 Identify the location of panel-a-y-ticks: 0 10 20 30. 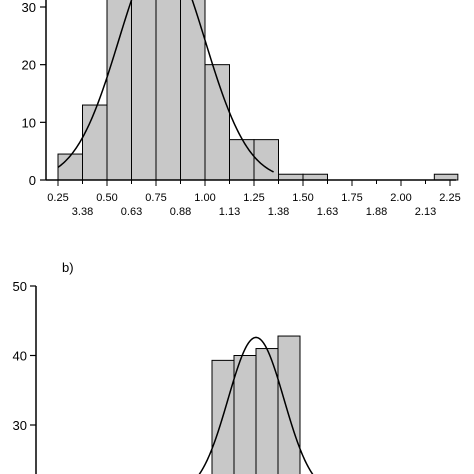
(34, 94).